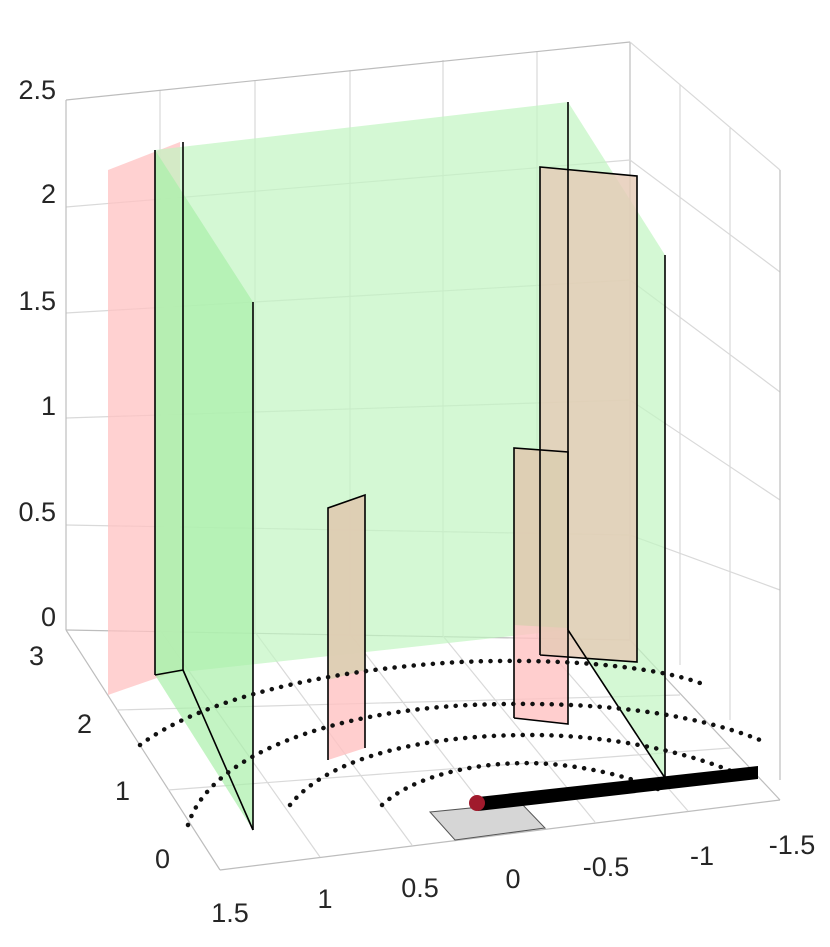 The width and height of the screenshot is (830, 947). Describe the element at coordinates (36, 656) in the screenshot. I see `y-tick-label: 3` at that location.